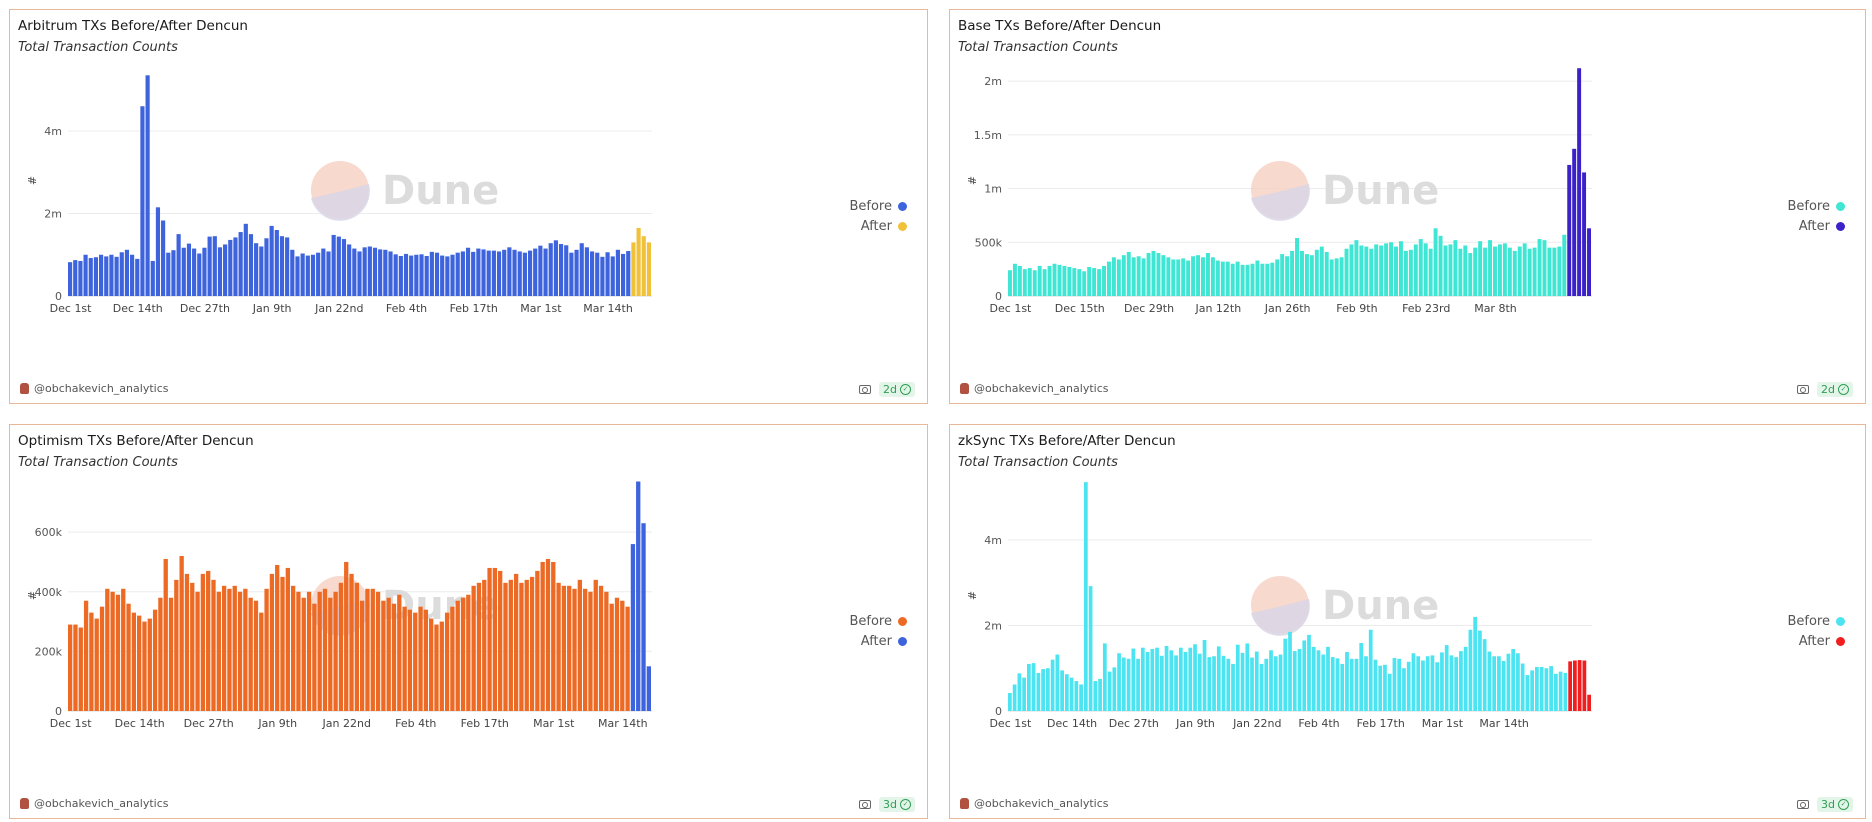 The image size is (1872, 822). Describe the element at coordinates (897, 804) in the screenshot. I see `freshness-badge: 3d ✓` at that location.